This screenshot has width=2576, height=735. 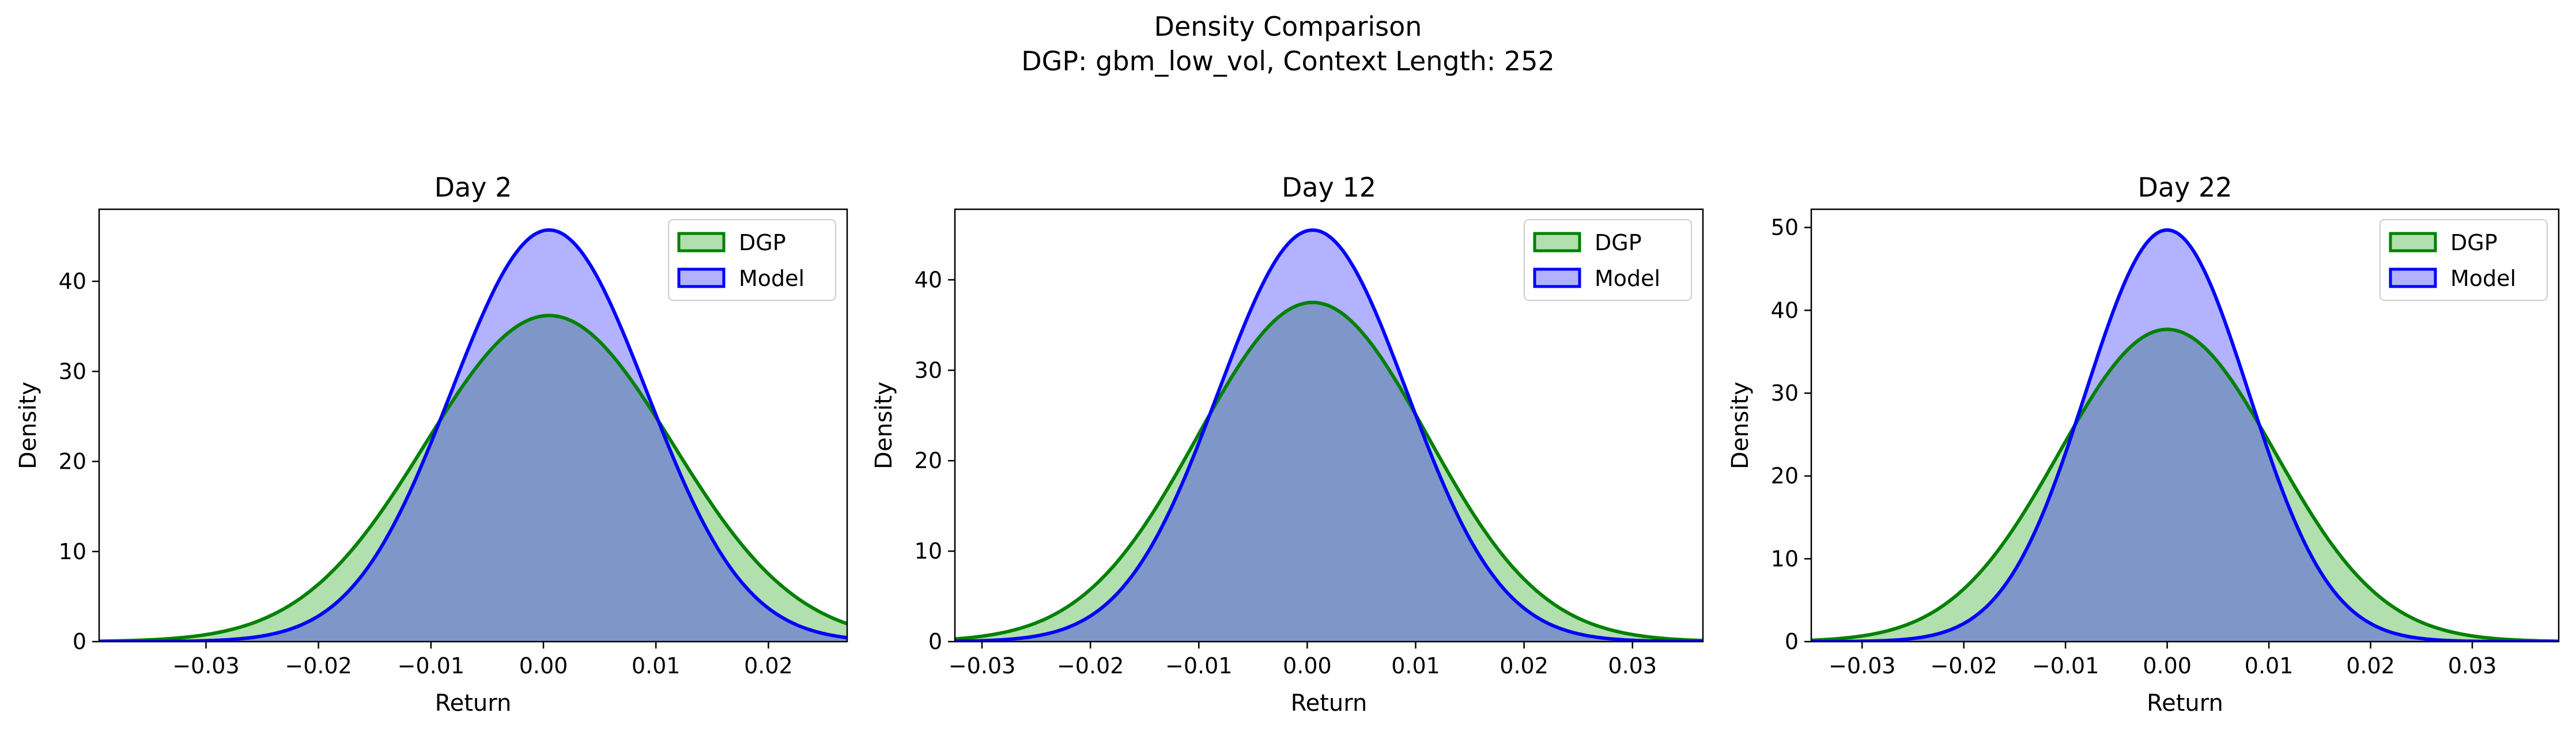 What do you see at coordinates (1329, 187) in the screenshot?
I see `subplot-title: Day 12` at bounding box center [1329, 187].